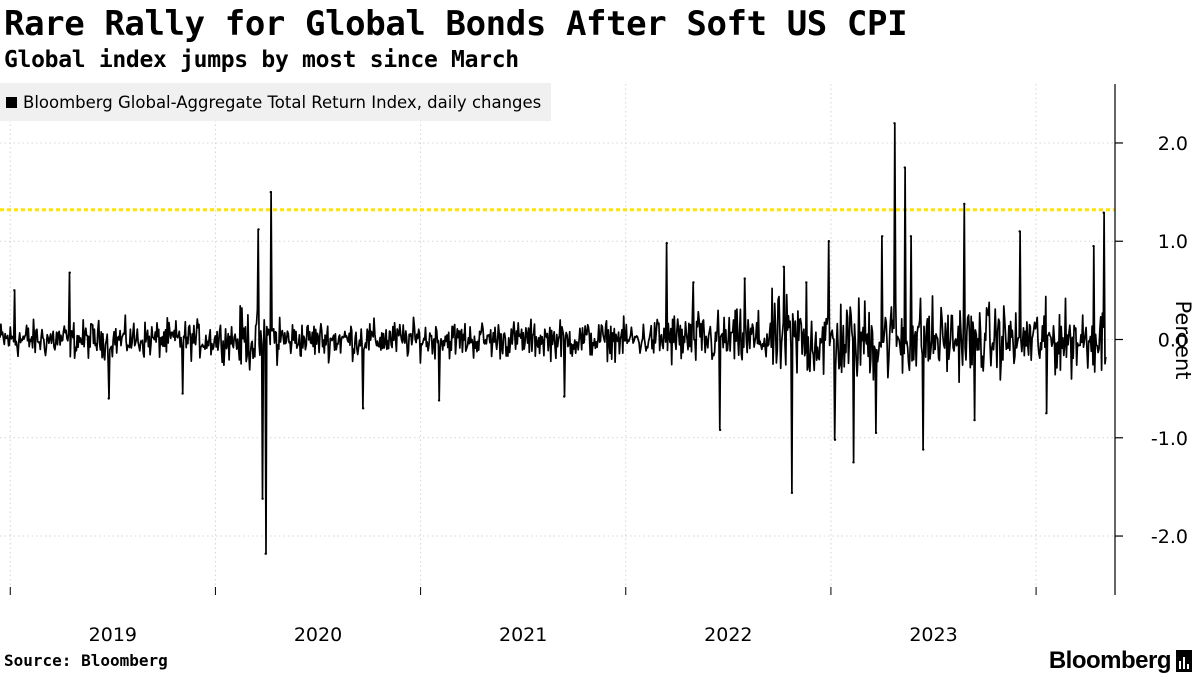 The image size is (1200, 675). What do you see at coordinates (1173, 341) in the screenshot?
I see `y-tick-label: 0.0` at bounding box center [1173, 341].